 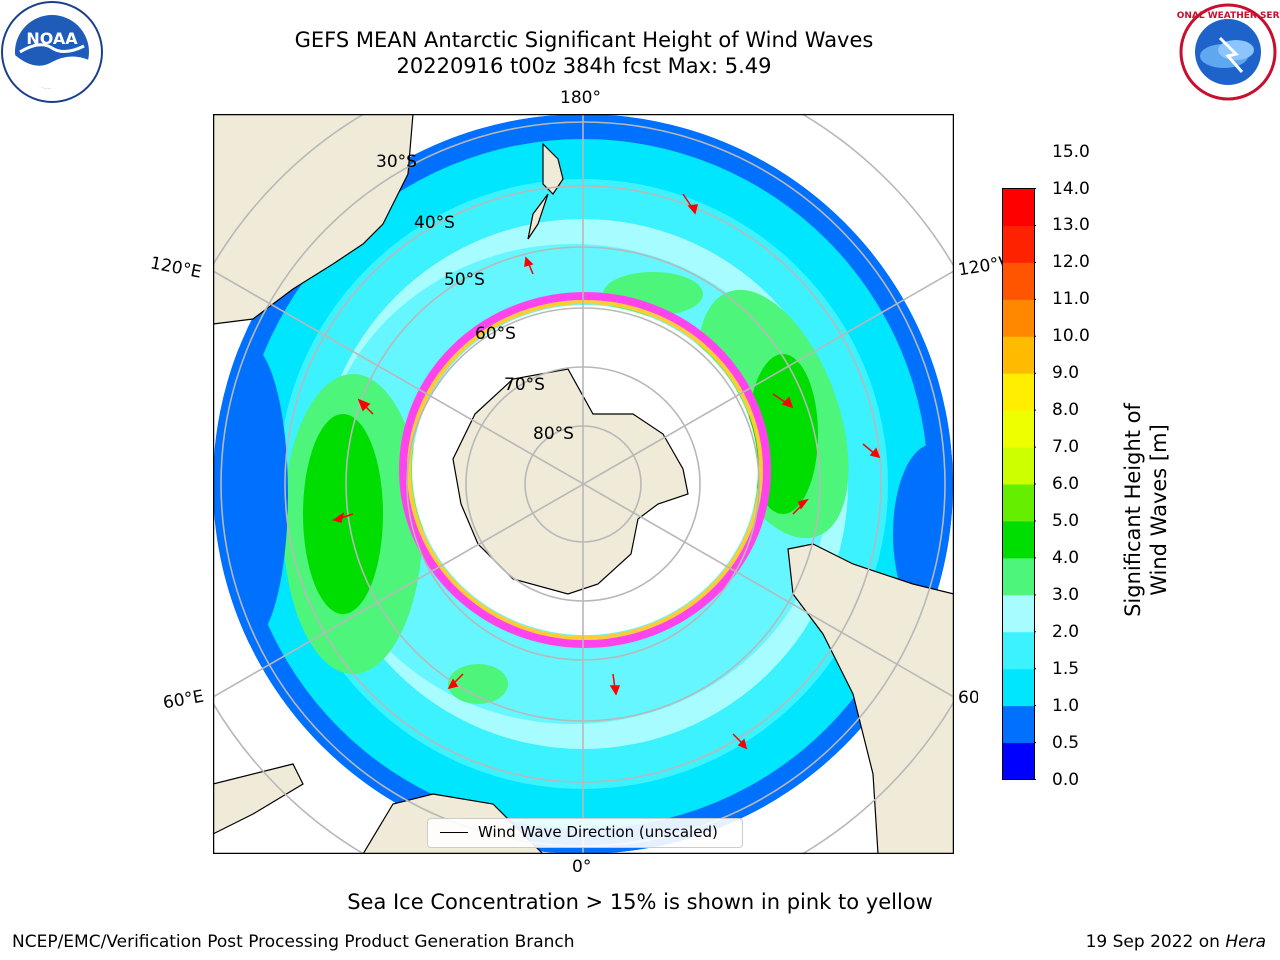 I want to click on colorbar-tick-label: 13.0, so click(x=1071, y=225).